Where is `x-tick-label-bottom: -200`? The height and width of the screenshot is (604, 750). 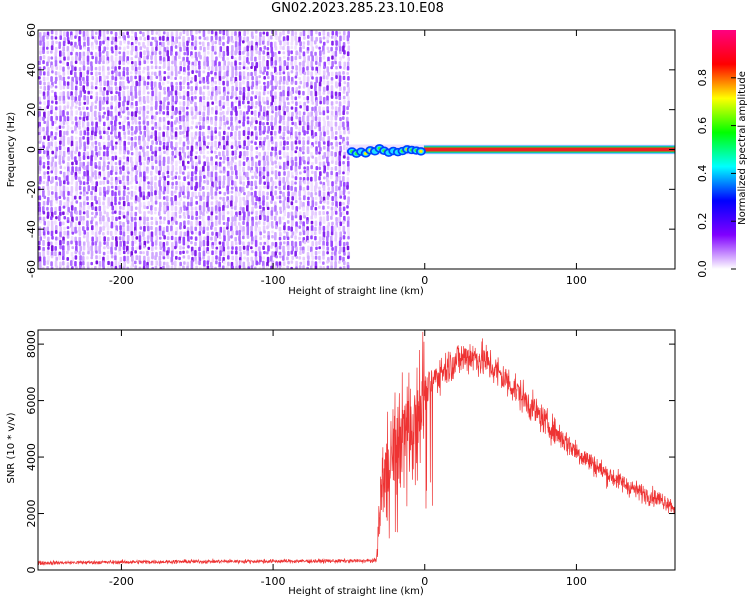
x-tick-label-bottom: -200 is located at coordinates (121, 581).